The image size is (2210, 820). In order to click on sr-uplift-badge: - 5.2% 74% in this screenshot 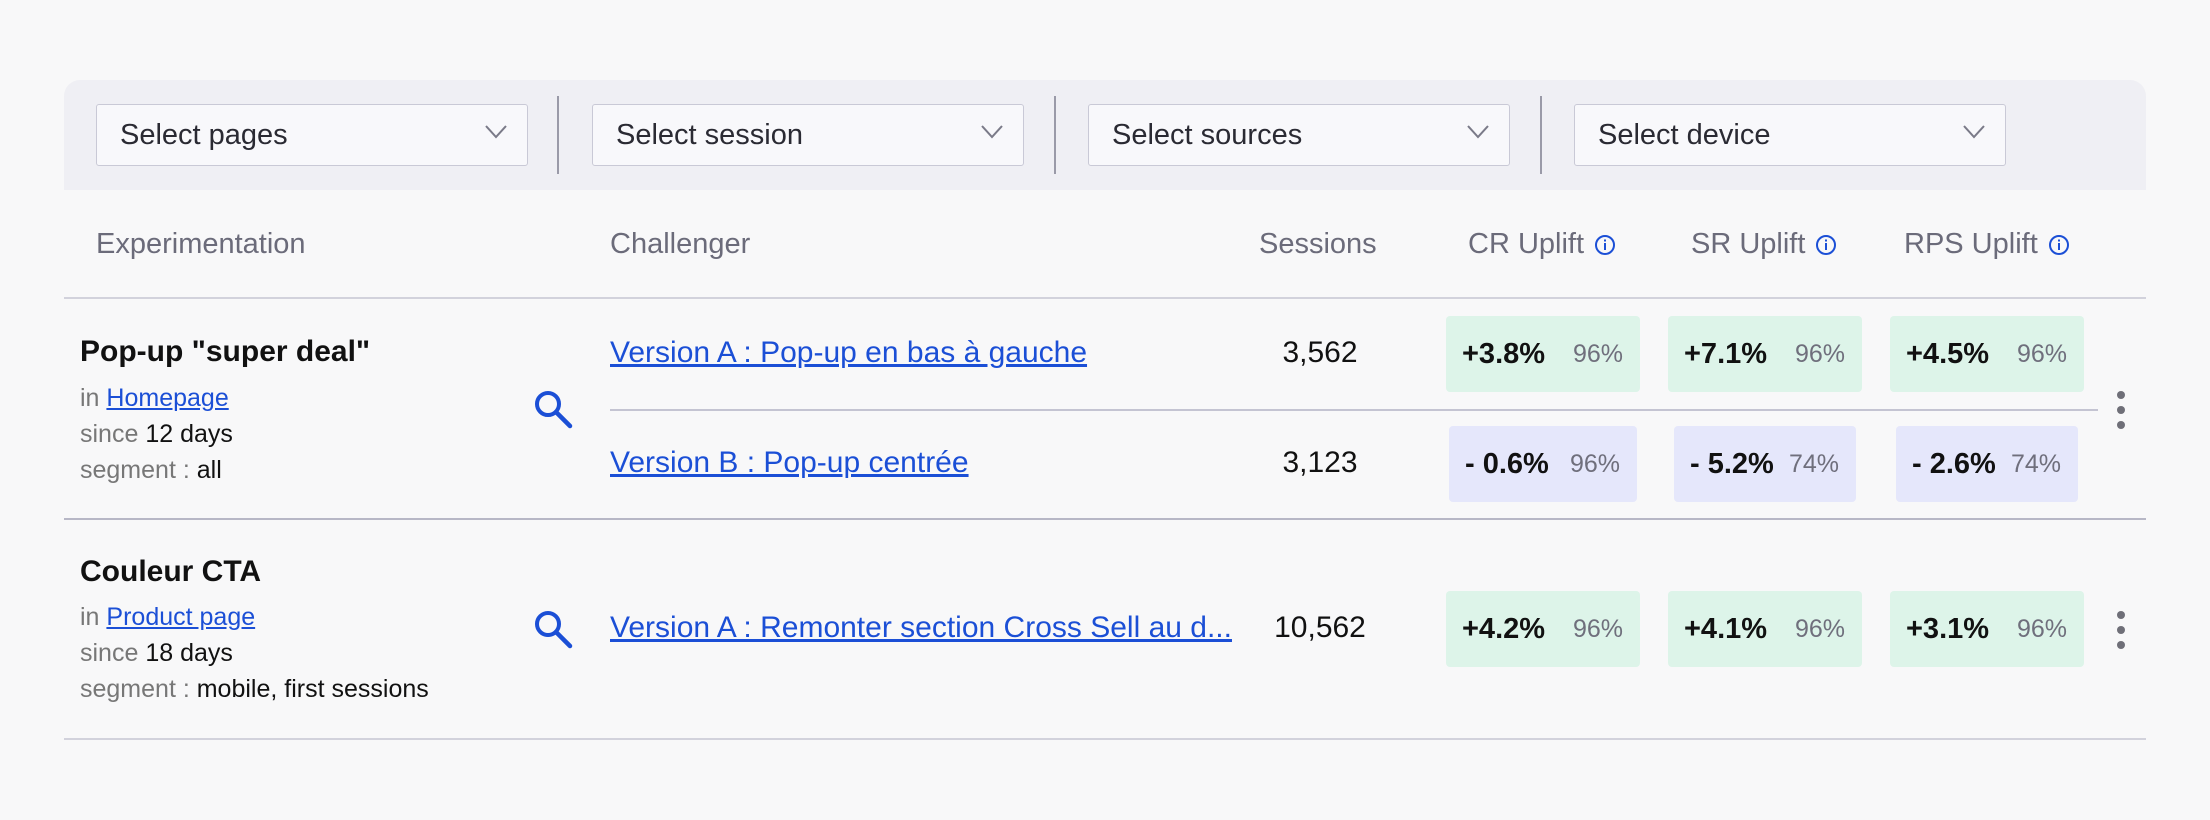, I will do `click(1765, 464)`.